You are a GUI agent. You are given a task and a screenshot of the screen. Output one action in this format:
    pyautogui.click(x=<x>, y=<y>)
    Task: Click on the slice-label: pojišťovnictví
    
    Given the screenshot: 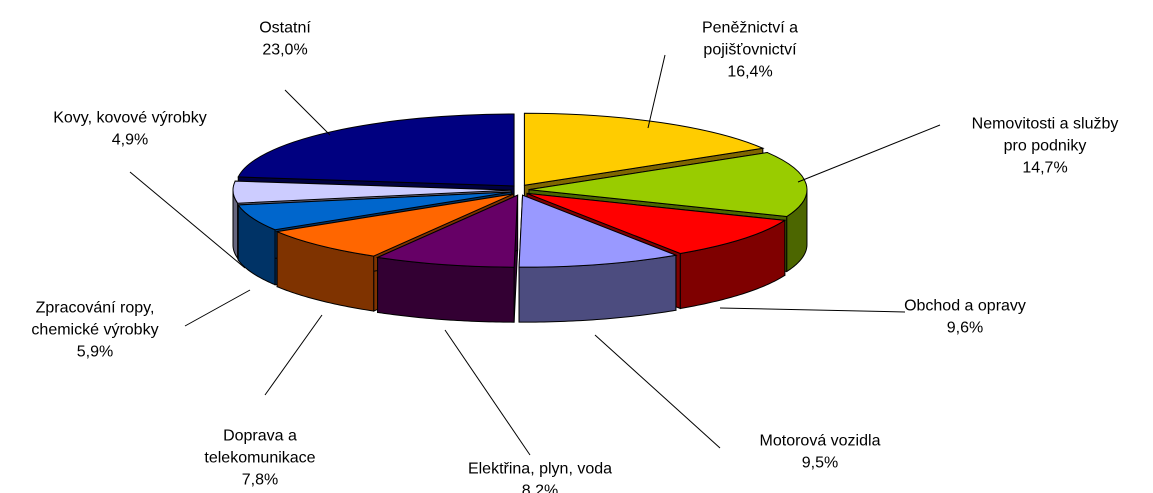 What is the action you would take?
    pyautogui.click(x=750, y=49)
    